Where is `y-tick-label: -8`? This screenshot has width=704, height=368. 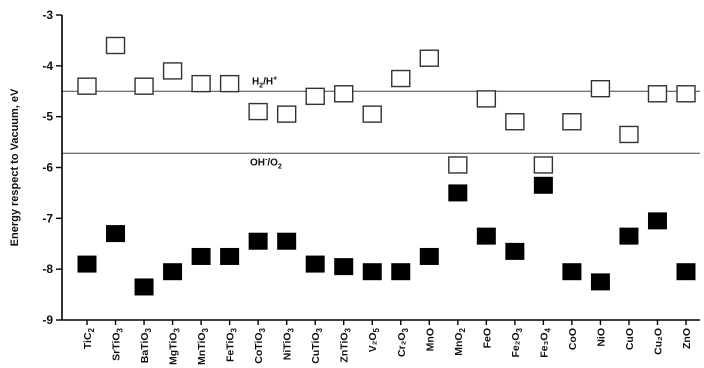
y-tick-label: -8 is located at coordinates (47, 269).